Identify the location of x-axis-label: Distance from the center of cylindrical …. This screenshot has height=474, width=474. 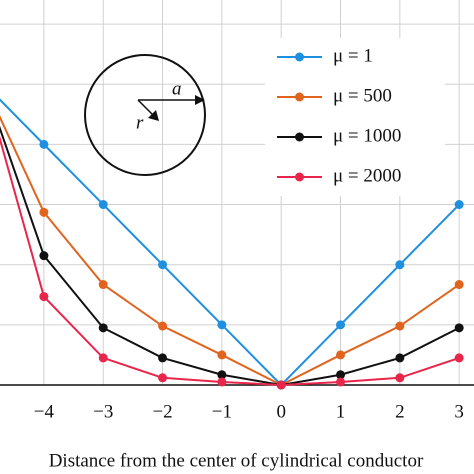
(236, 460).